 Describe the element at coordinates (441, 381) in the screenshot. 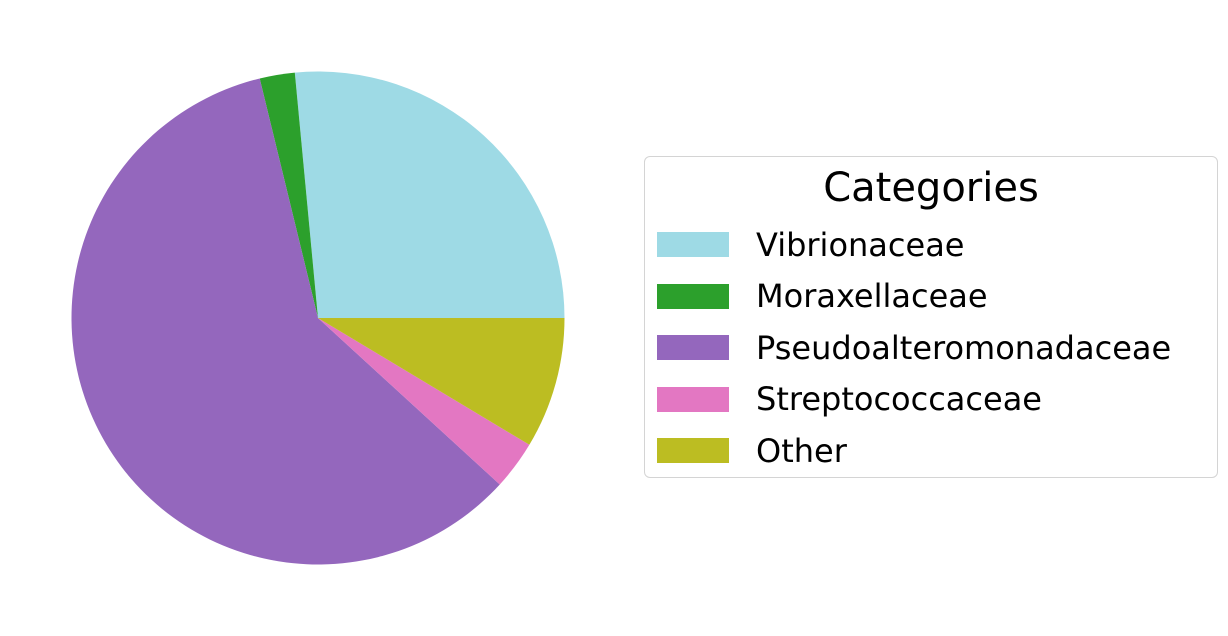

I see `pie-slice-other` at that location.